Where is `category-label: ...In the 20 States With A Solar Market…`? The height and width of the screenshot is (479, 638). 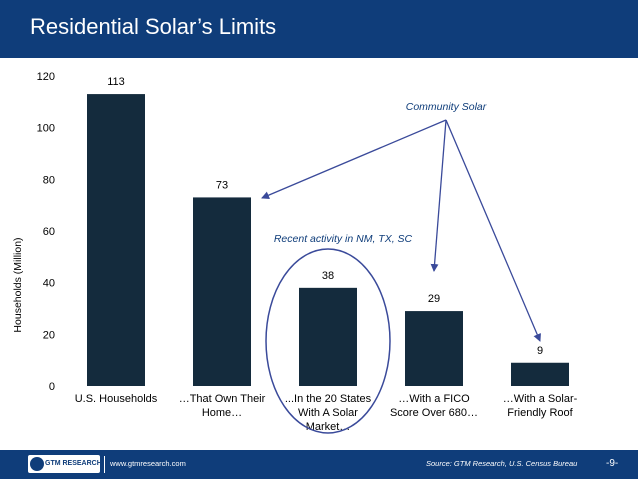
category-label: ...In the 20 States With A Solar Market… is located at coordinates (328, 413).